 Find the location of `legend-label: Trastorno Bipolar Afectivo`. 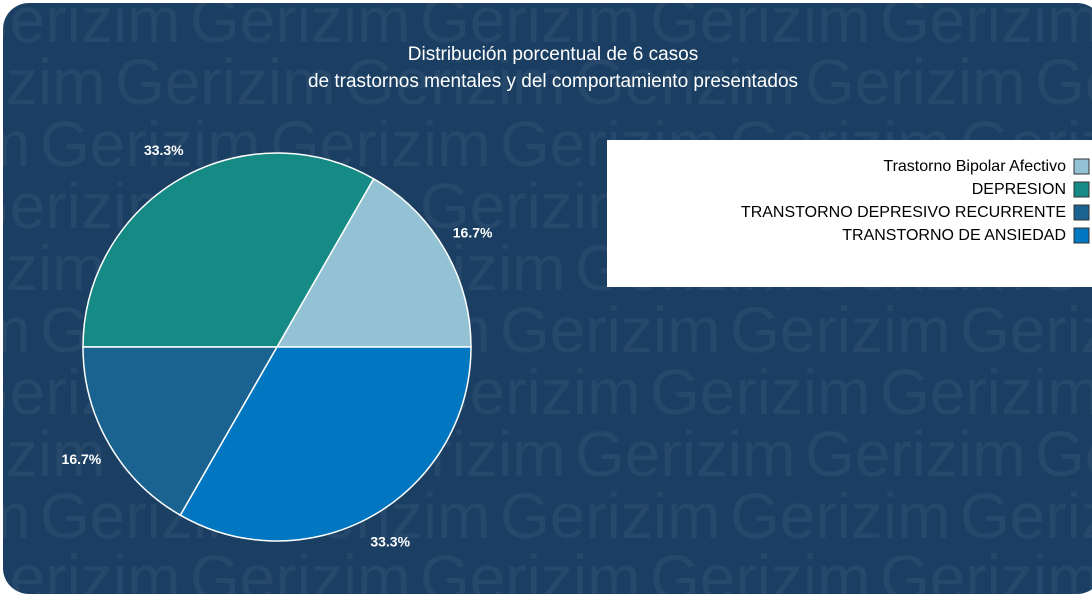

legend-label: Trastorno Bipolar Afectivo is located at coordinates (974, 166).